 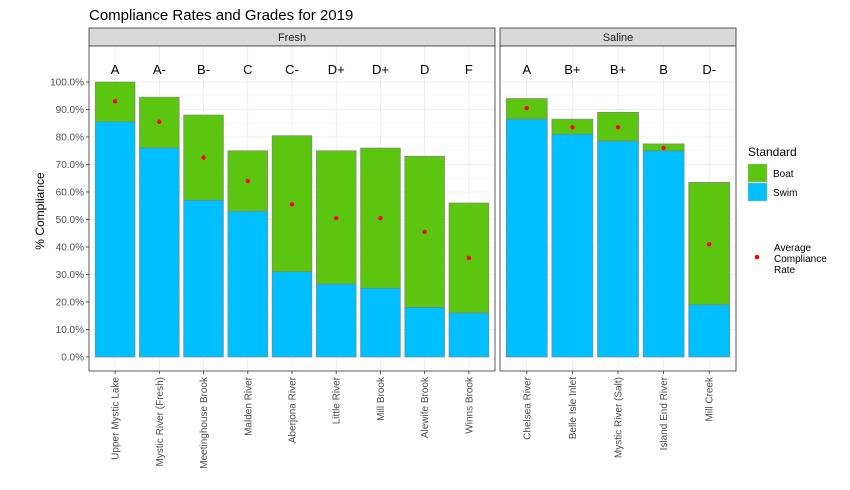 What do you see at coordinates (710, 398) in the screenshot?
I see `x-tick-label: Mill Creek` at bounding box center [710, 398].